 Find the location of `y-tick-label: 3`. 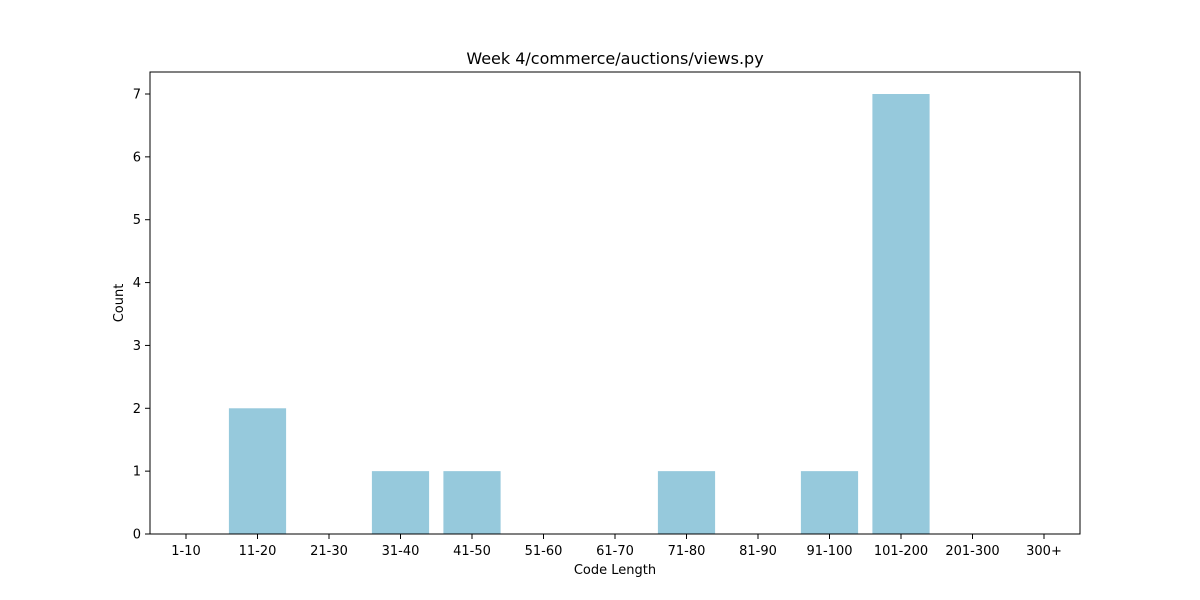

y-tick-label: 3 is located at coordinates (137, 346).